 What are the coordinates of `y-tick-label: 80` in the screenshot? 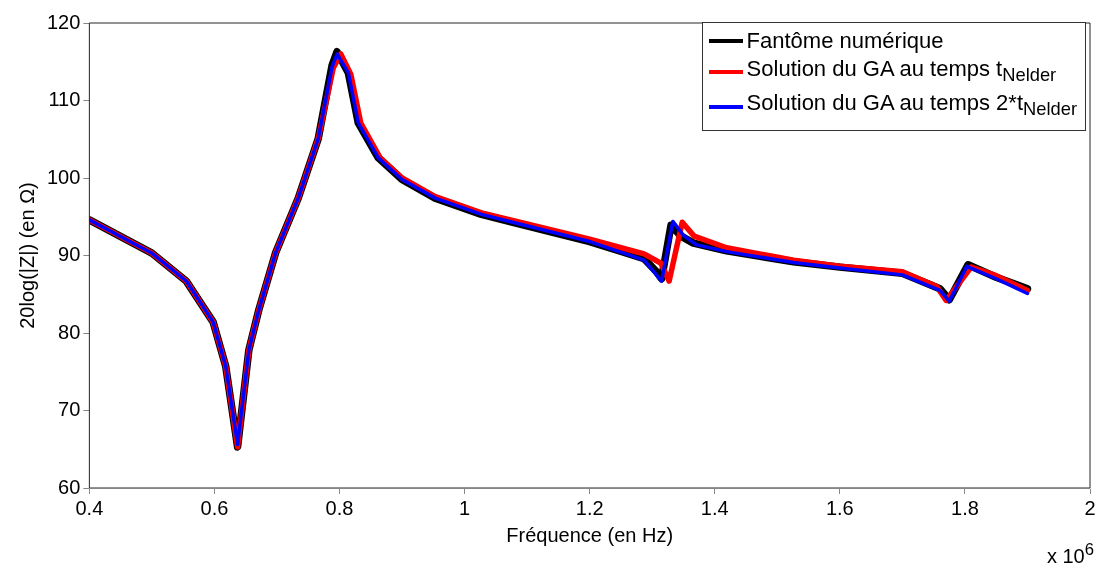 It's located at (69, 331).